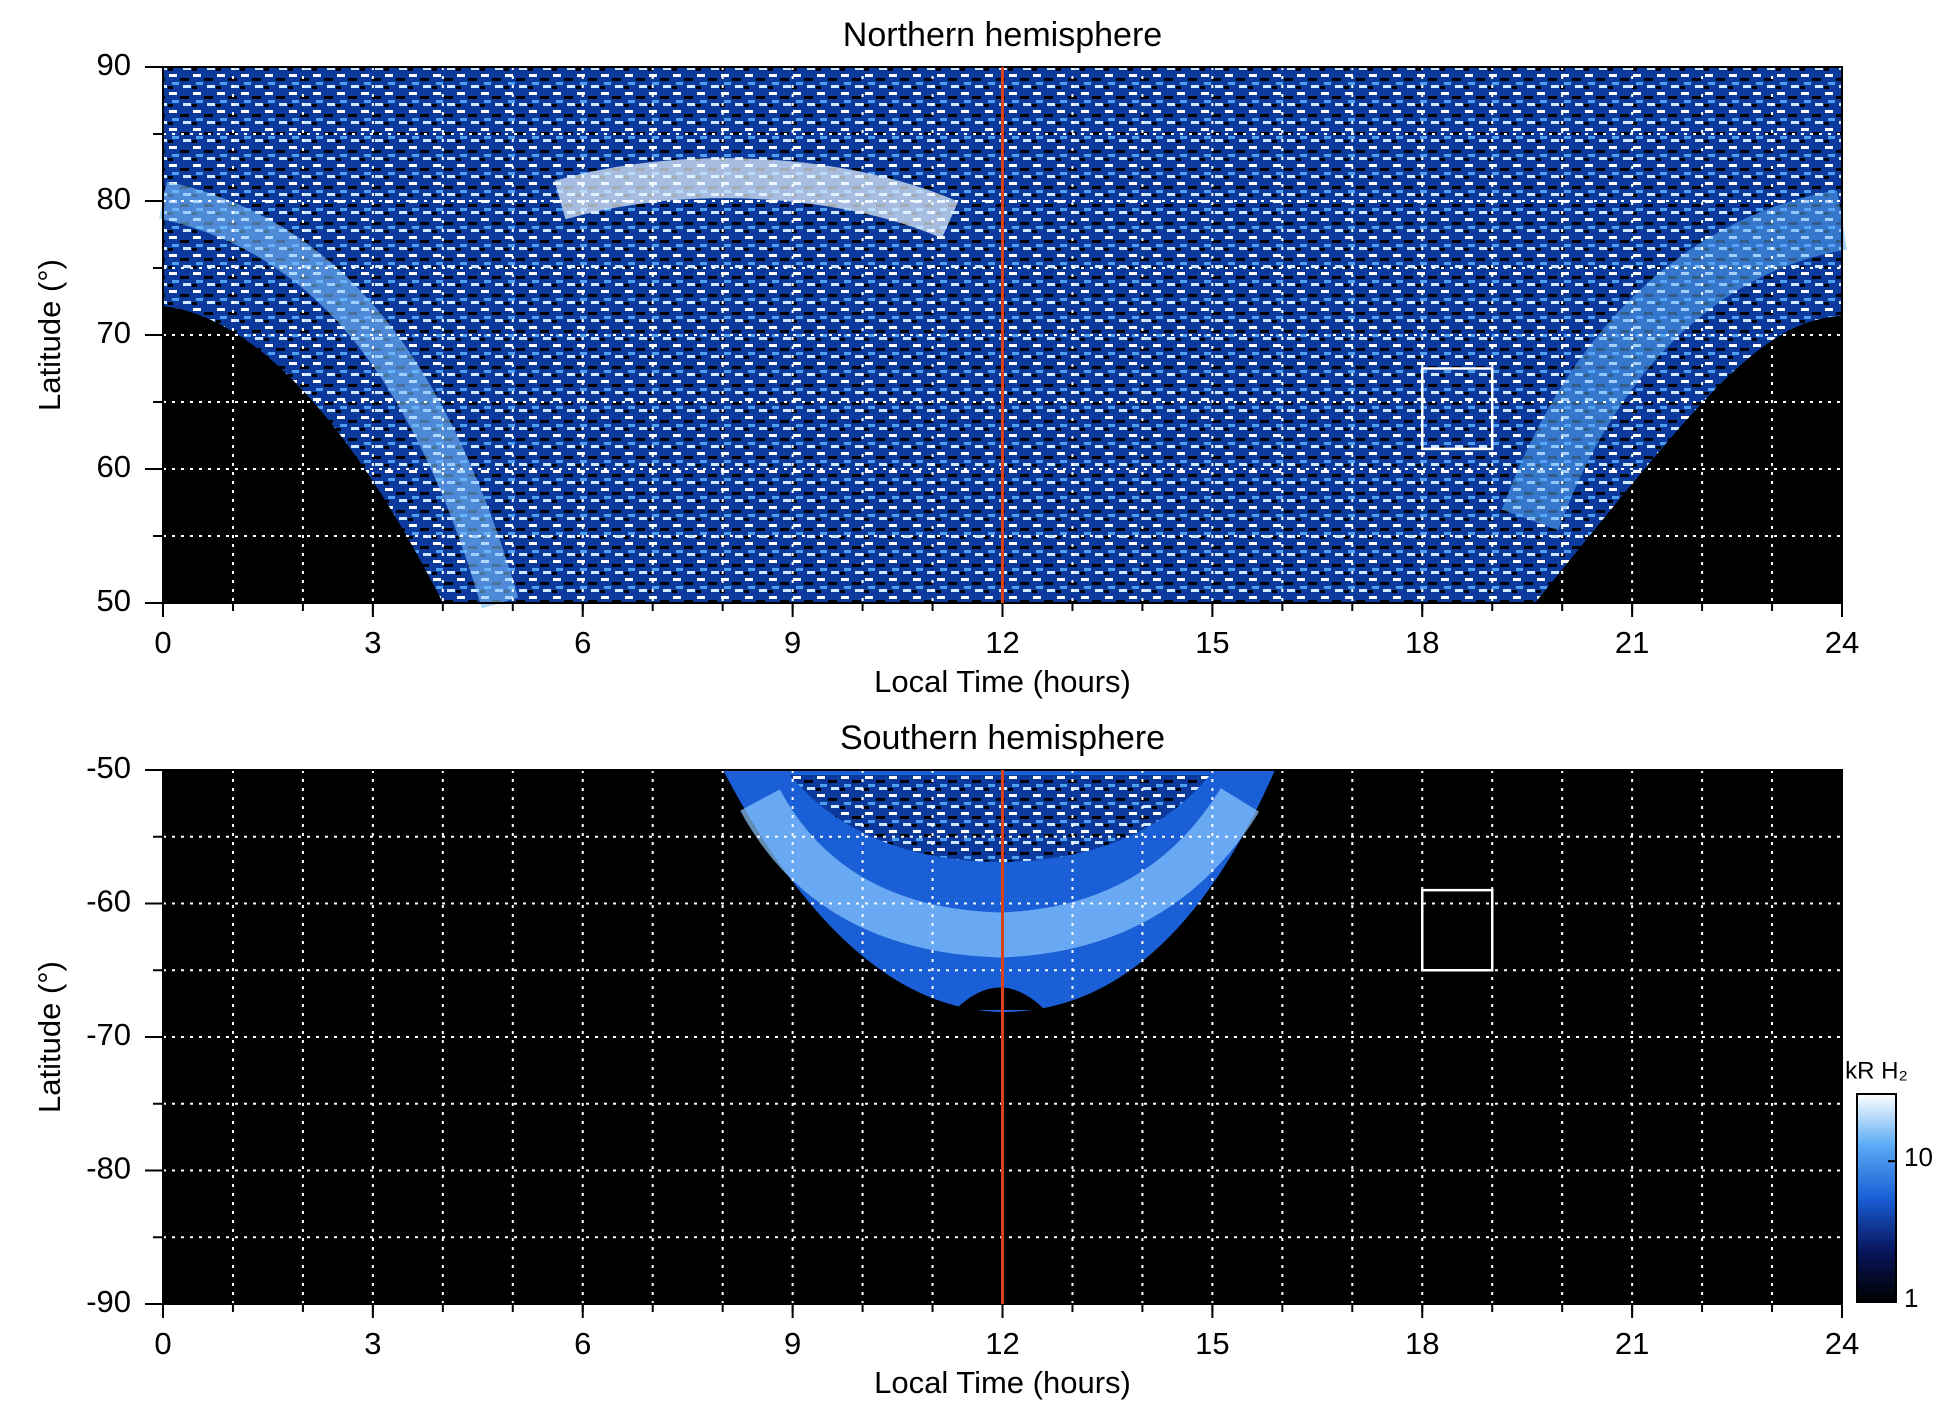 Image resolution: width=1950 pixels, height=1423 pixels. Describe the element at coordinates (1002, 35) in the screenshot. I see `chart-title: Northern hemisphere` at that location.